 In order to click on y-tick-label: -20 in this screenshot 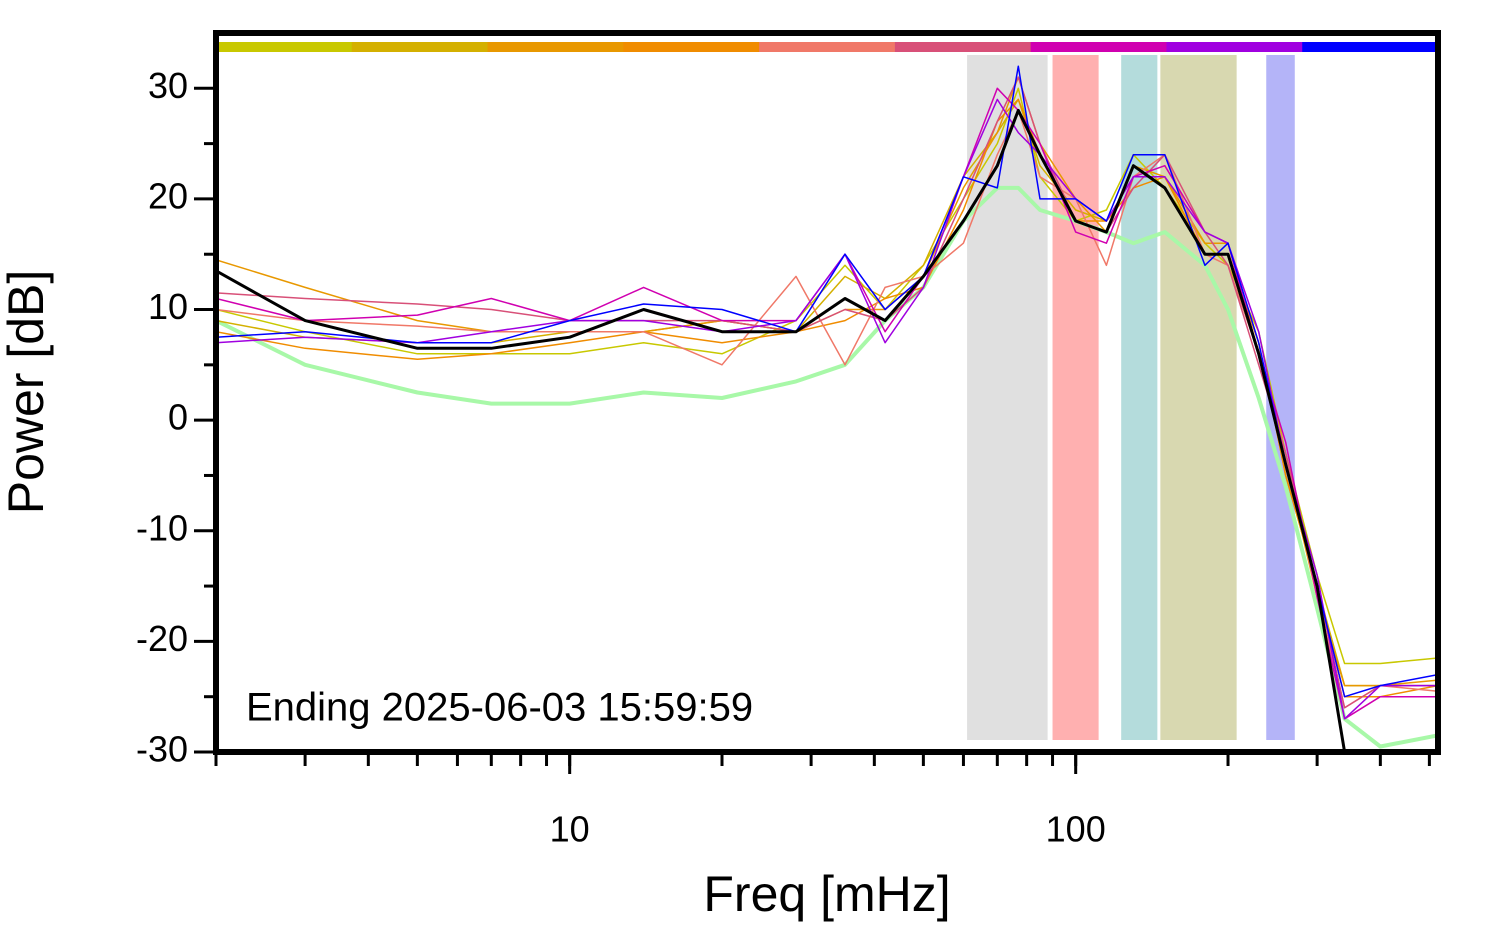, I will do `click(162, 638)`.